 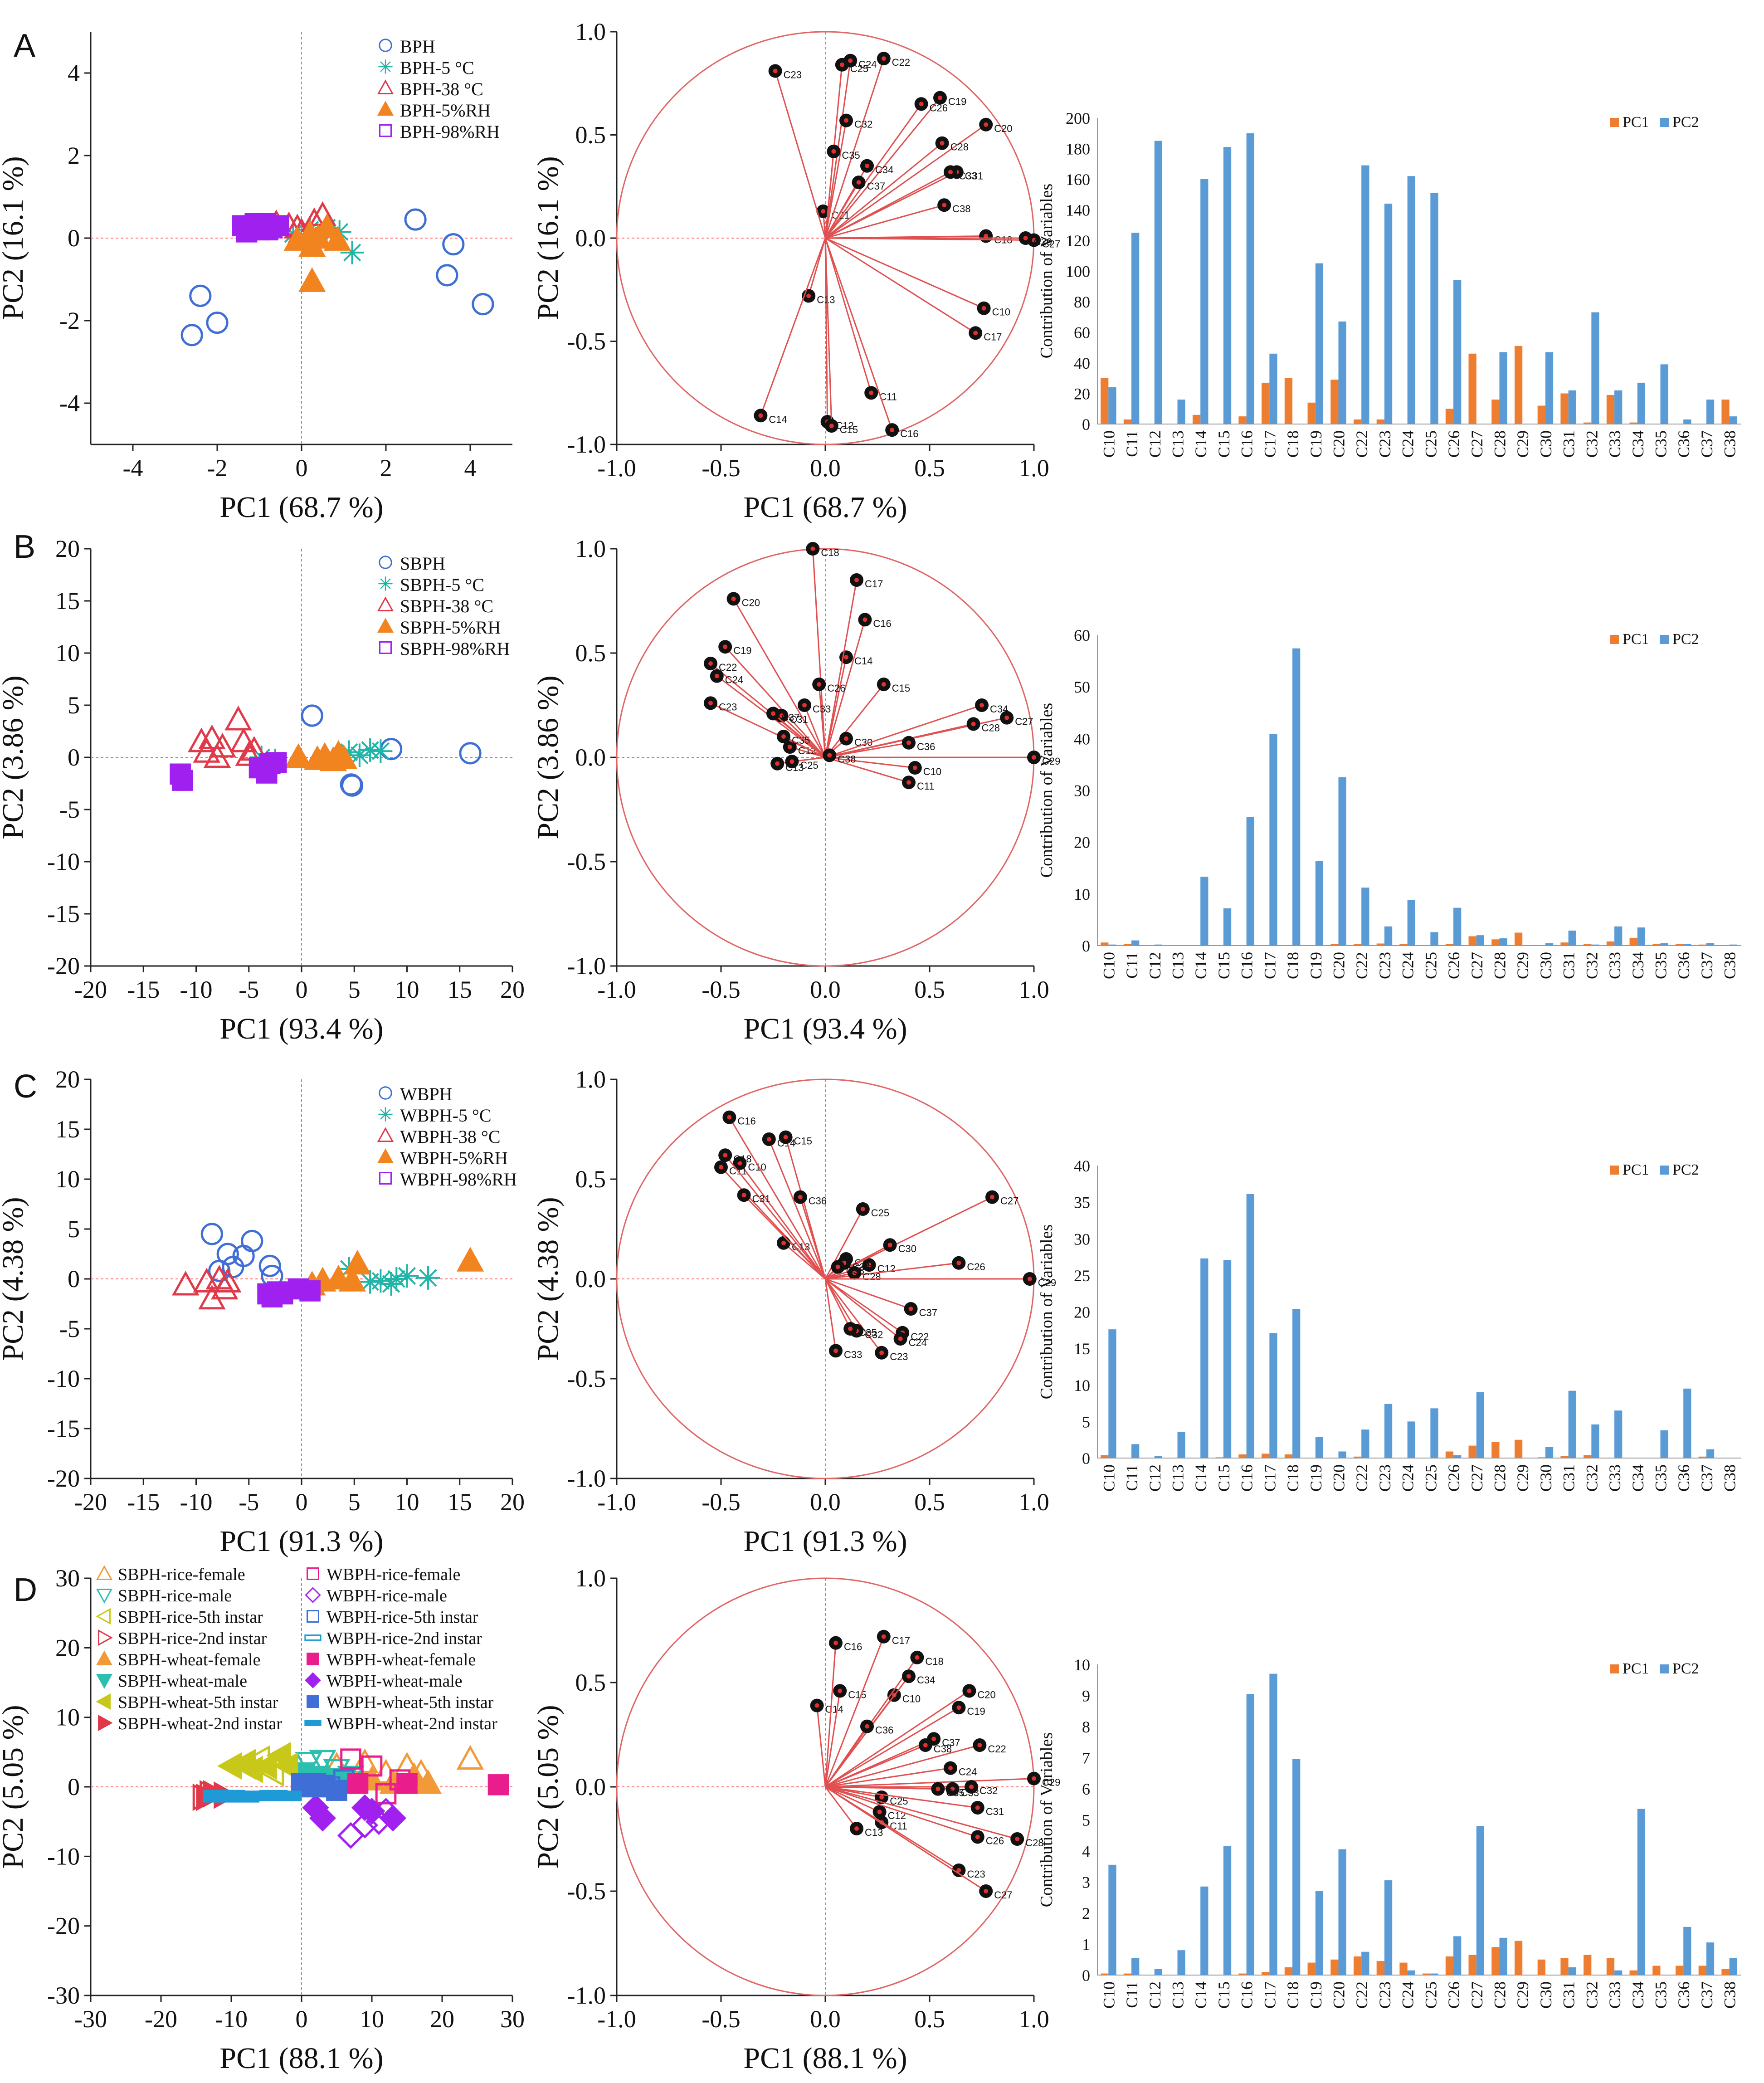 What do you see at coordinates (851, 155) in the screenshot?
I see `loading-label: C35` at bounding box center [851, 155].